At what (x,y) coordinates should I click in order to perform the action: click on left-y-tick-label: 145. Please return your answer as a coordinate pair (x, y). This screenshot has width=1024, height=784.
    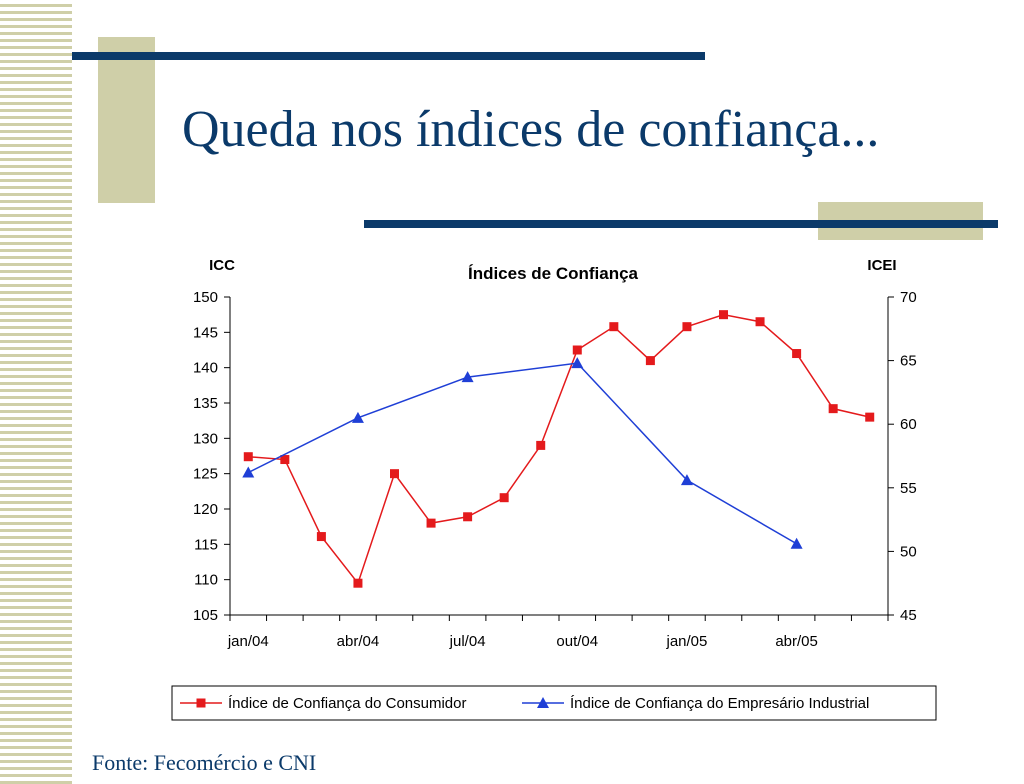
    Looking at the image, I should click on (205, 332).